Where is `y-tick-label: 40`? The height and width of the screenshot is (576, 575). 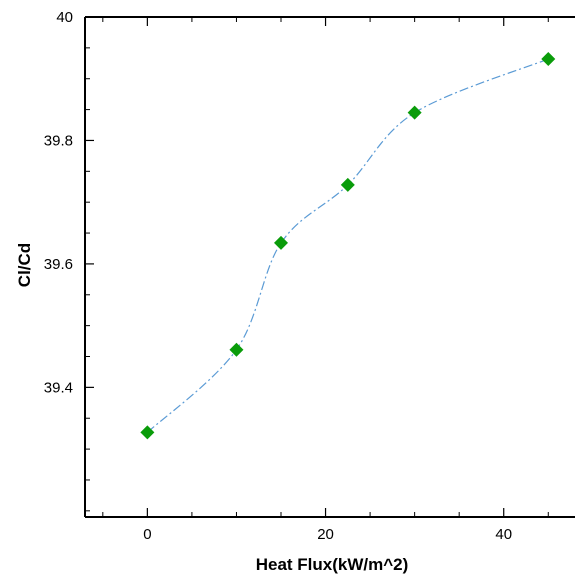 y-tick-label: 40 is located at coordinates (64, 17).